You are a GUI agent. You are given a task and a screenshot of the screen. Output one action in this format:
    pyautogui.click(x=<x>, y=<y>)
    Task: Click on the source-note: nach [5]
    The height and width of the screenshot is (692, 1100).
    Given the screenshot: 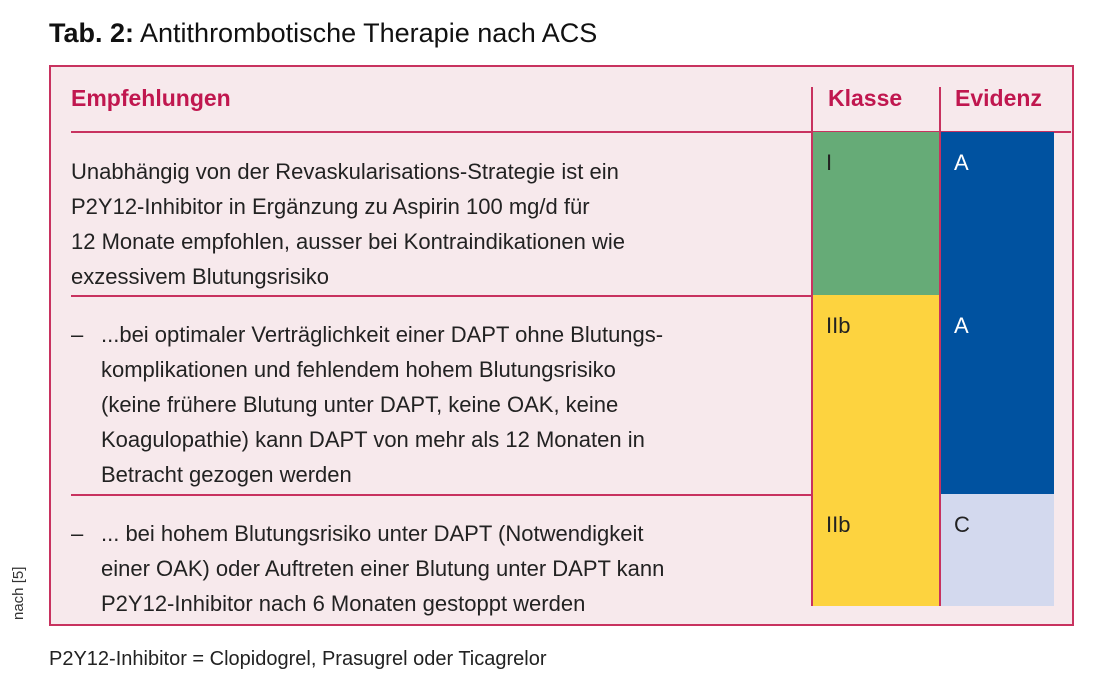 What is the action you would take?
    pyautogui.click(x=18, y=593)
    